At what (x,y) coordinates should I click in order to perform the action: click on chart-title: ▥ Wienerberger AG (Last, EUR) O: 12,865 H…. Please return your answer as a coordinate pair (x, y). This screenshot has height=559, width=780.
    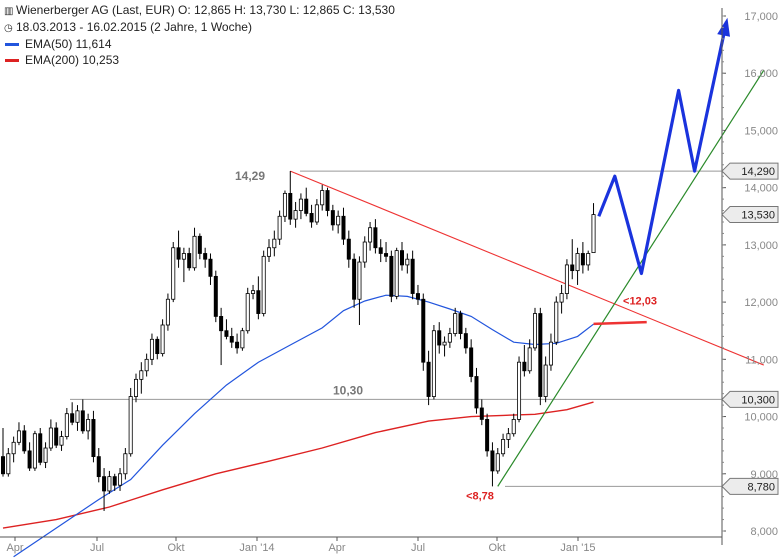
    Looking at the image, I should click on (199, 11).